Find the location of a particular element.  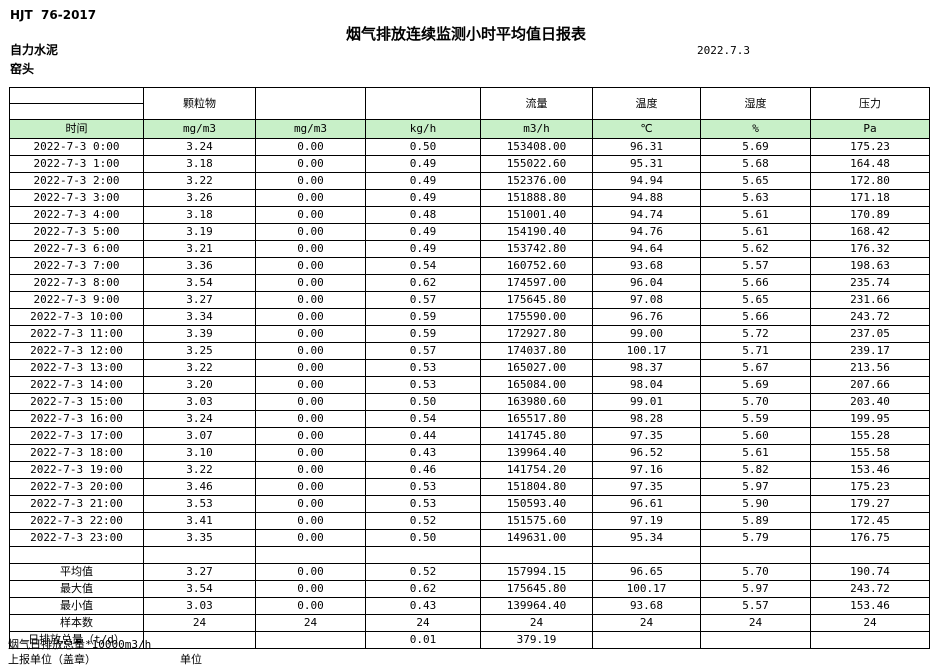

value-cell: 97.08 is located at coordinates (646, 300).